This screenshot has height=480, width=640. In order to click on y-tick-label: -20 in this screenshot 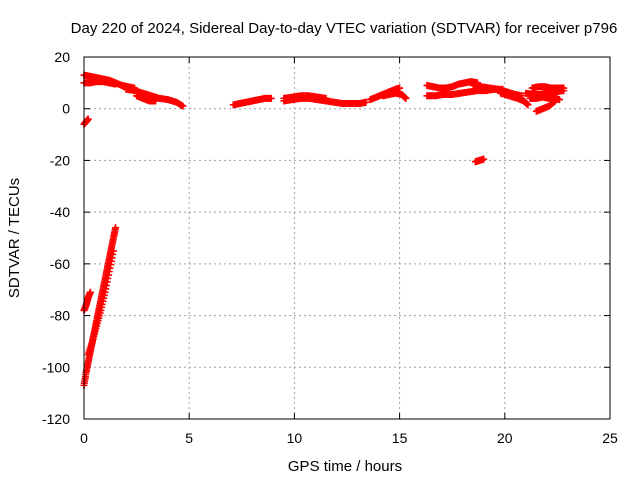, I will do `click(60, 160)`.